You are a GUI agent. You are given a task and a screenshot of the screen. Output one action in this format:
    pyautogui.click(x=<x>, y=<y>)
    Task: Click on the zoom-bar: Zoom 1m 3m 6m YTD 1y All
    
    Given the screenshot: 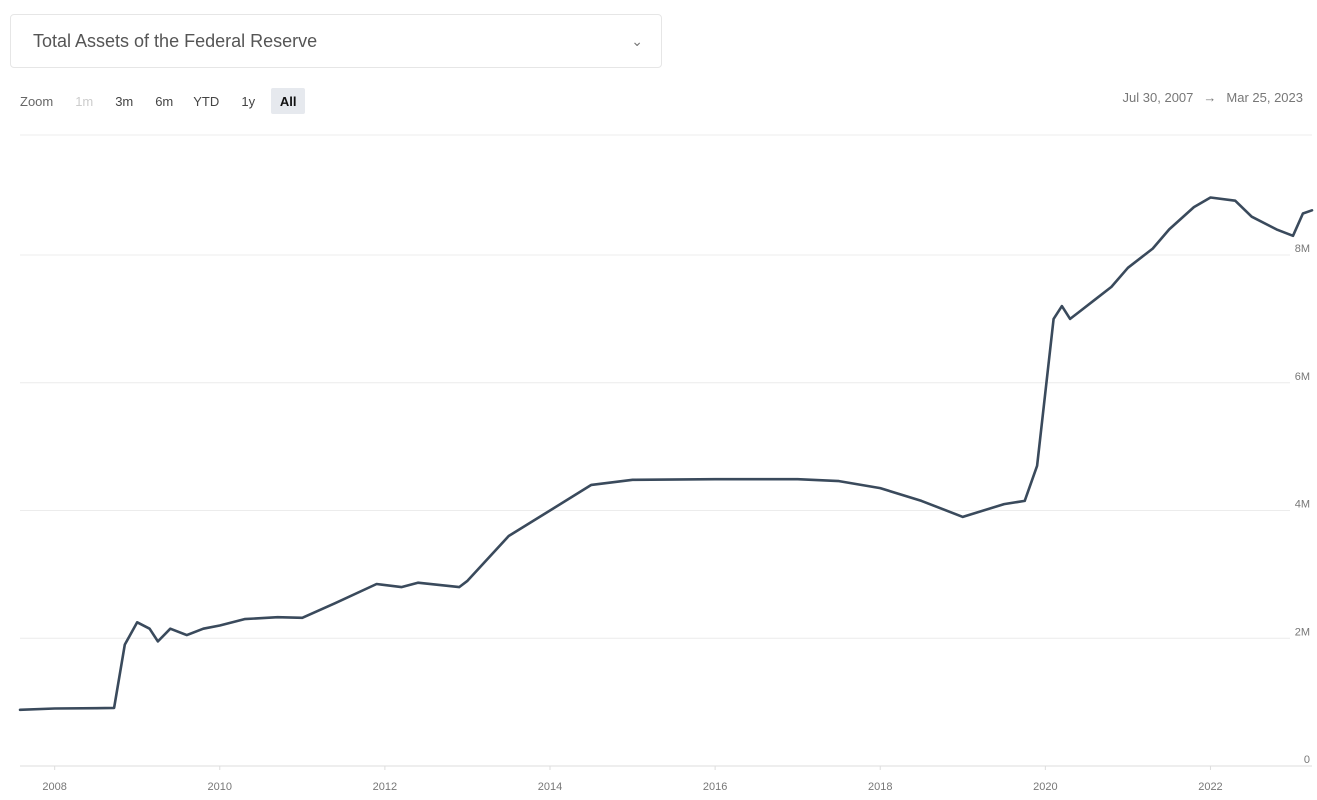 What is the action you would take?
    pyautogui.click(x=163, y=101)
    